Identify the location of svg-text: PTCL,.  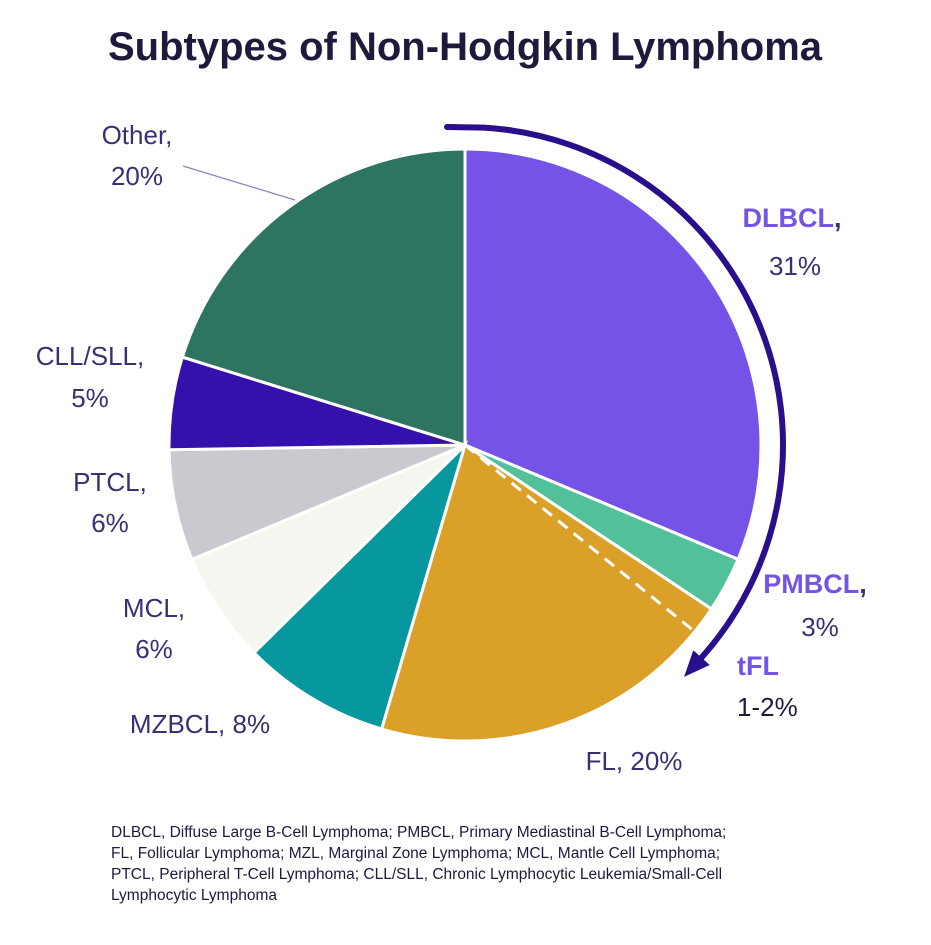
(110, 482).